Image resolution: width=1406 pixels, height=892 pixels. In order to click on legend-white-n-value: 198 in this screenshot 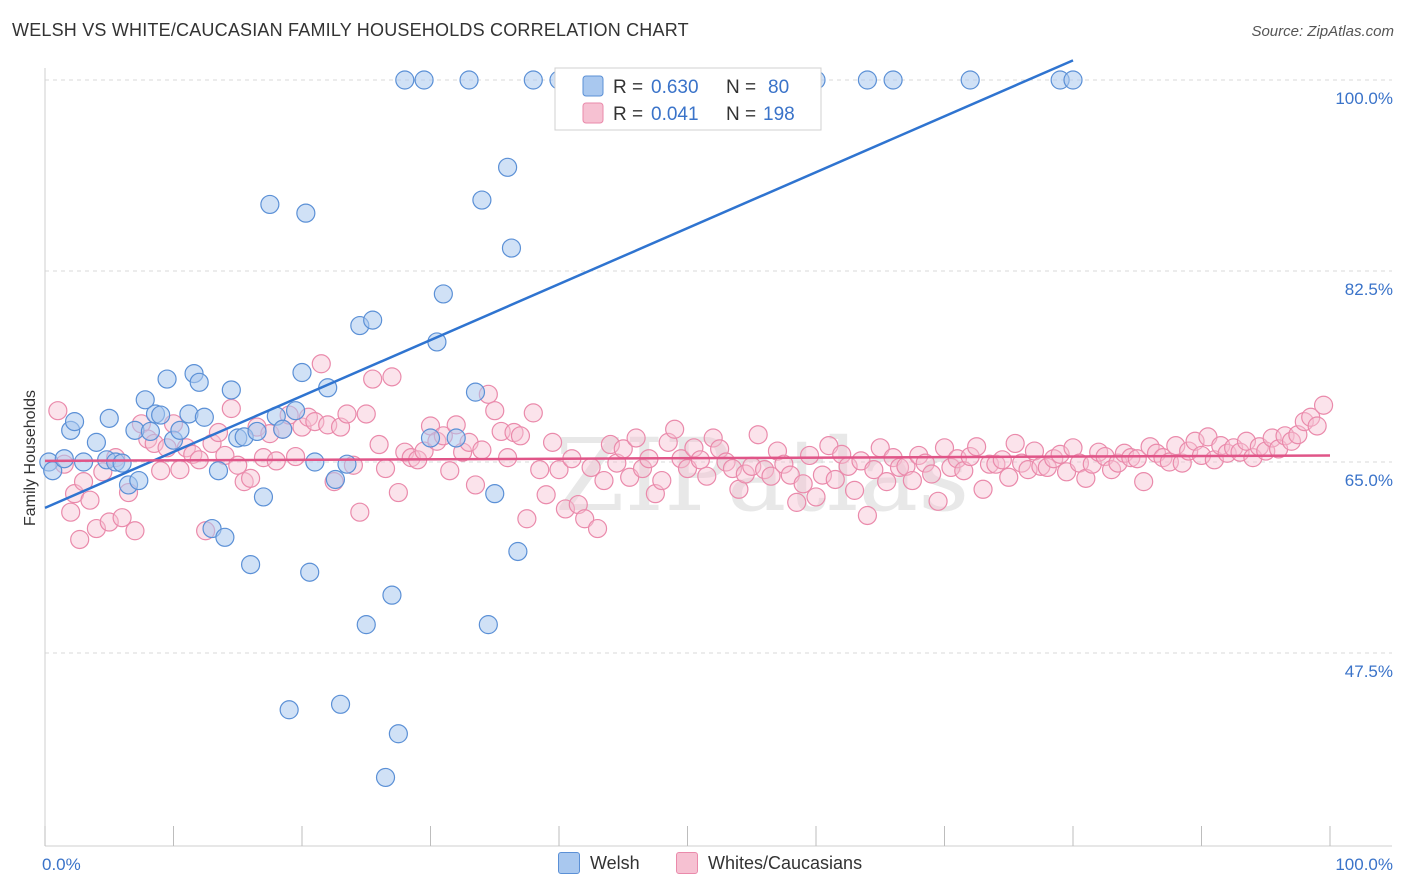, I will do `click(779, 114)`.